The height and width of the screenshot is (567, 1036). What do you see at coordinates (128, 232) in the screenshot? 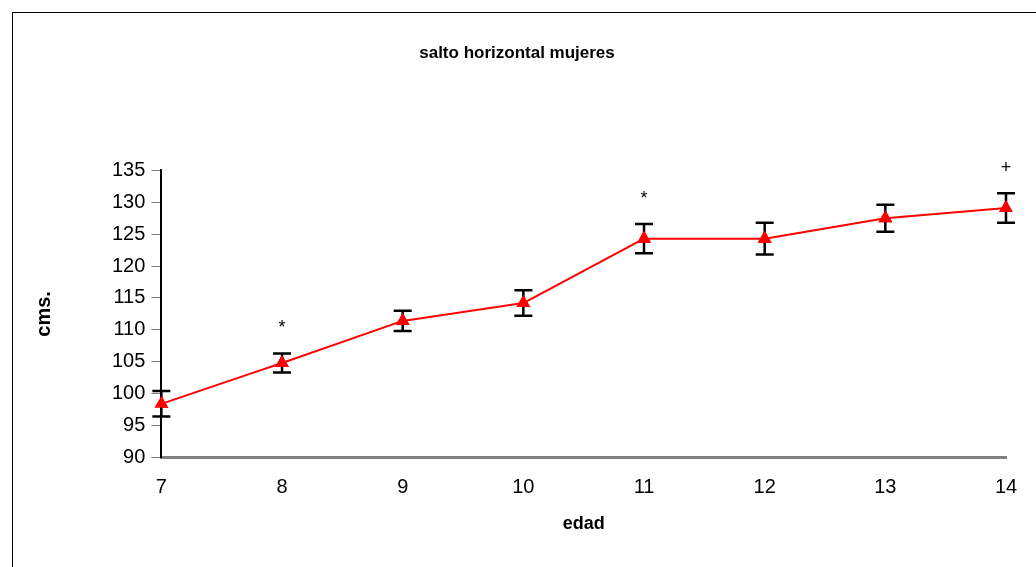
I see `y-tick-label: 125` at bounding box center [128, 232].